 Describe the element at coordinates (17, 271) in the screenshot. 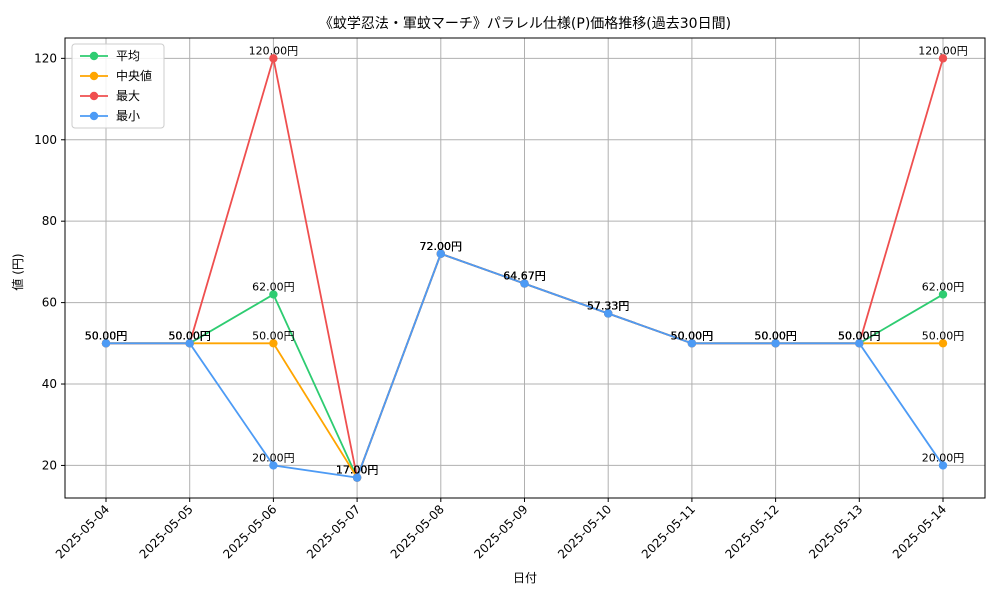

I see `y-axis-title: 値 (円)` at that location.